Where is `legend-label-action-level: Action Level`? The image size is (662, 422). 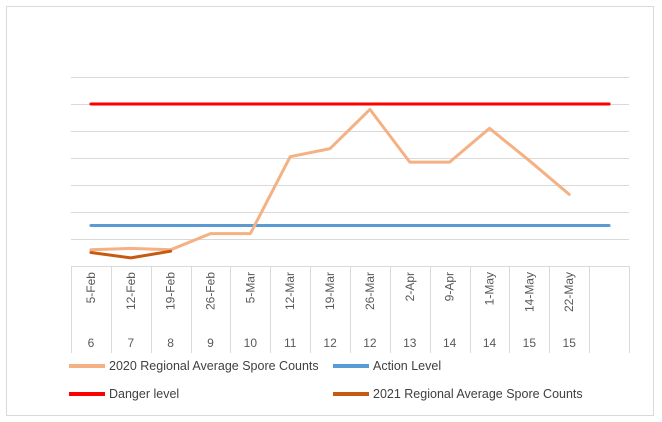
legend-label-action-level: Action Level is located at coordinates (407, 366).